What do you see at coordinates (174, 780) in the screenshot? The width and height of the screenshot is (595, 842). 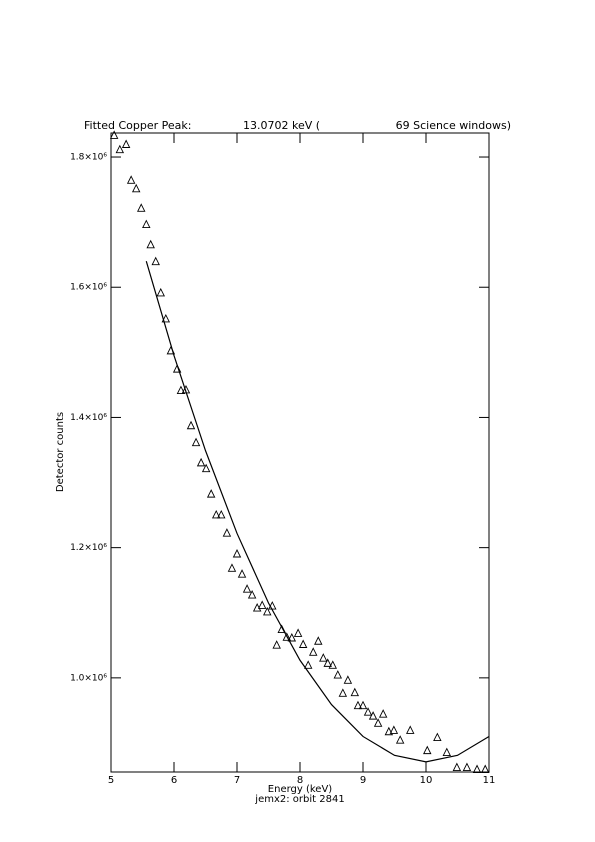 I see `x-tick-label: 6` at bounding box center [174, 780].